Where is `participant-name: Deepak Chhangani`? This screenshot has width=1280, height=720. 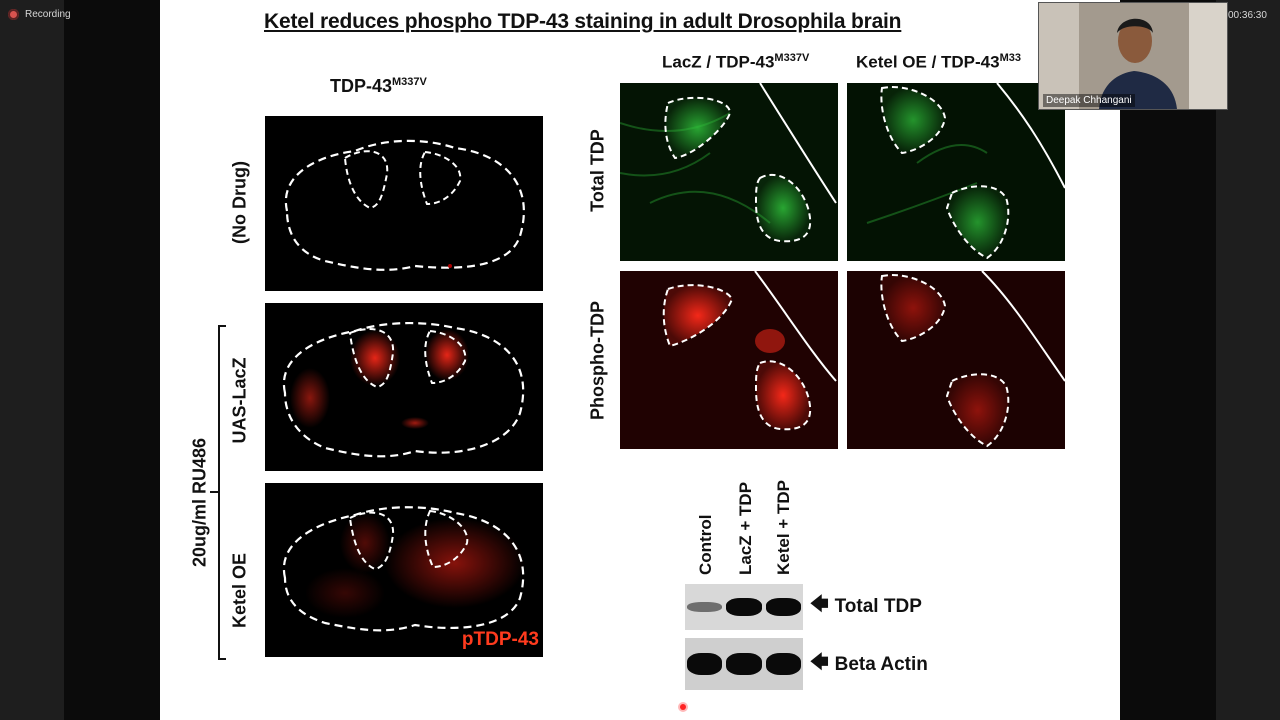
participant-name: Deepak Chhangani is located at coordinates (1089, 100).